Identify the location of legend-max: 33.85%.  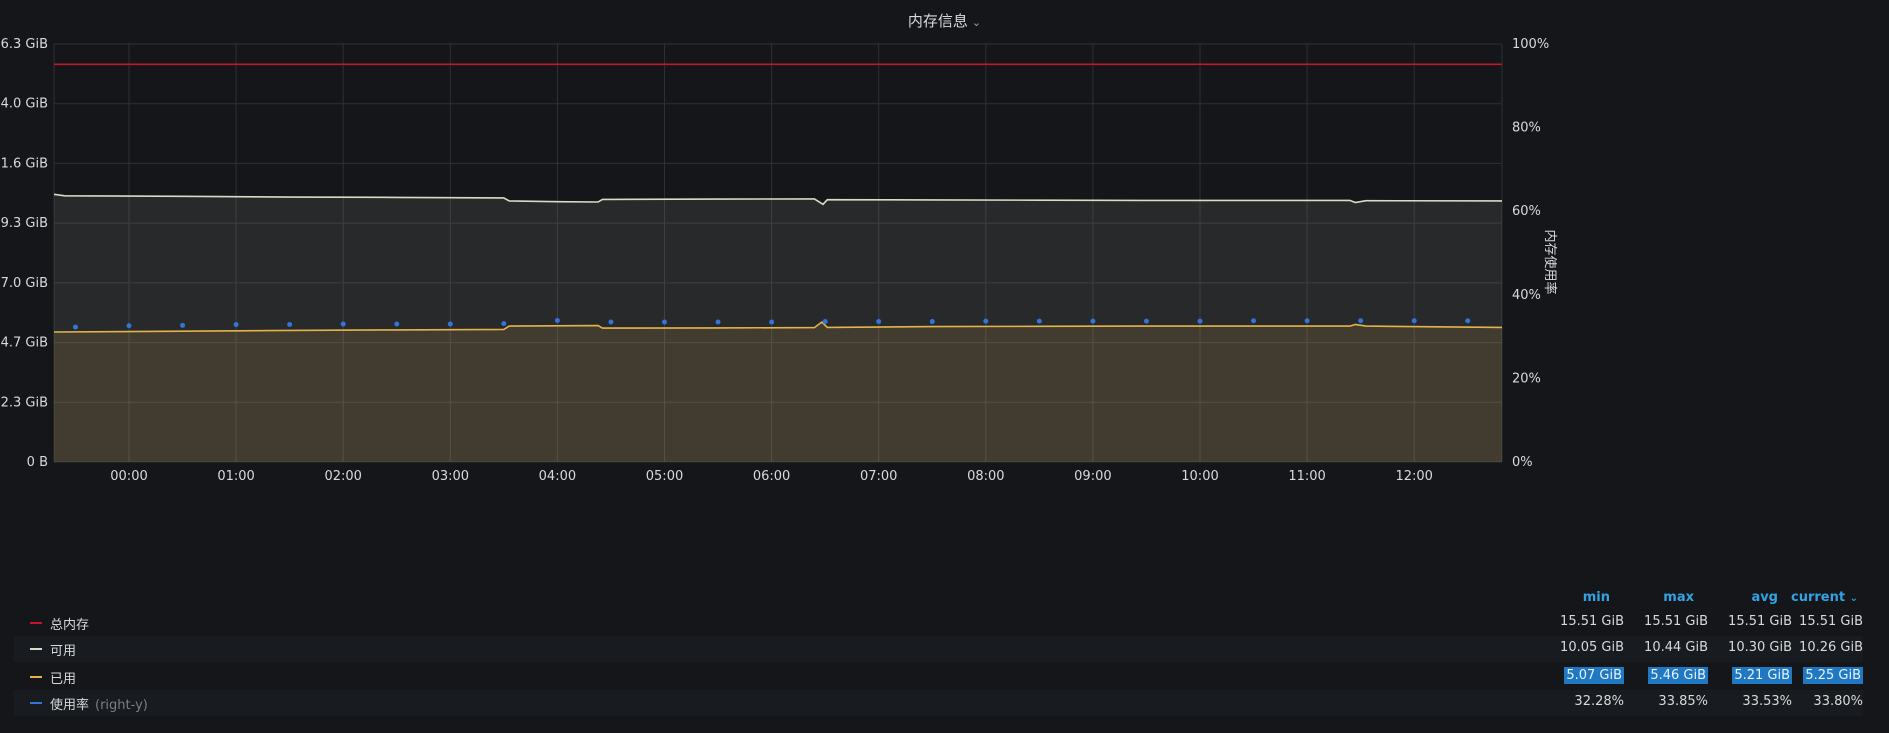
(1683, 701).